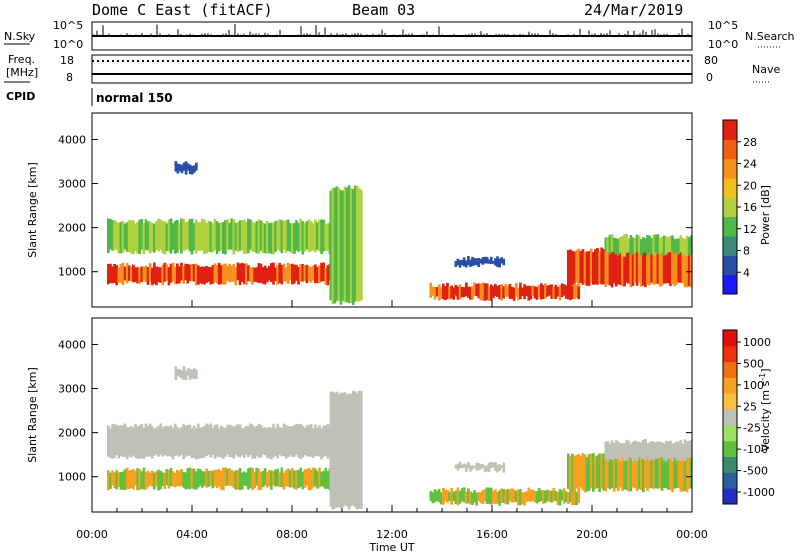 This screenshot has width=800, height=554. What do you see at coordinates (765, 215) in the screenshot?
I see `power-colorbar-label: Power [dB]` at bounding box center [765, 215].